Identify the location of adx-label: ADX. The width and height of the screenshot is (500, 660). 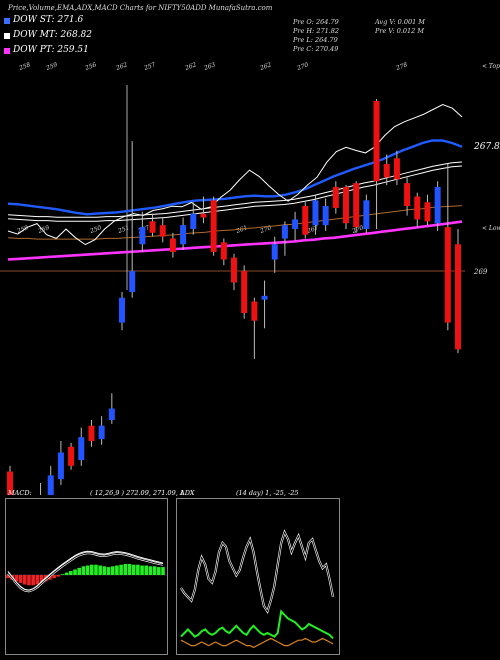
(187, 493).